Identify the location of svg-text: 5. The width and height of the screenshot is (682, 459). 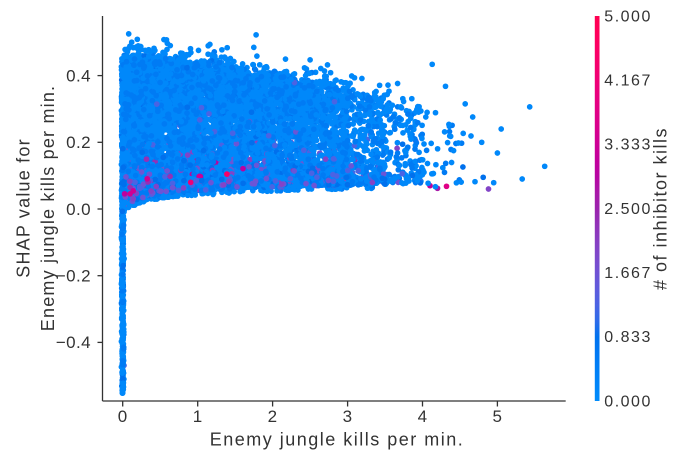
(497, 416).